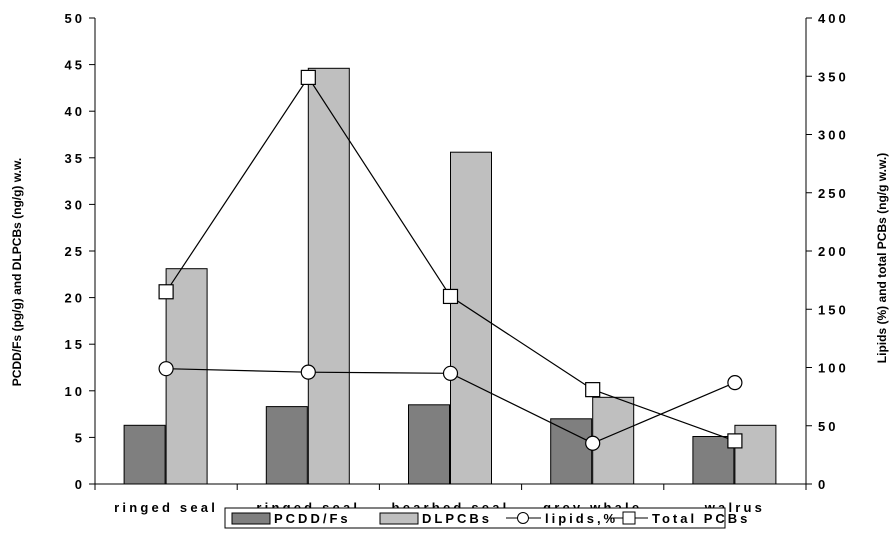  I want to click on legend-swatch-dlpcb, so click(399, 518).